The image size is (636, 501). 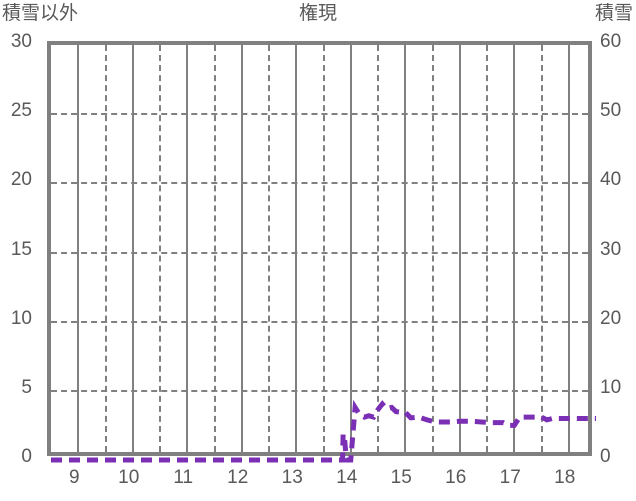 I want to click on y2-tick-label-40: 40, so click(x=611, y=180).